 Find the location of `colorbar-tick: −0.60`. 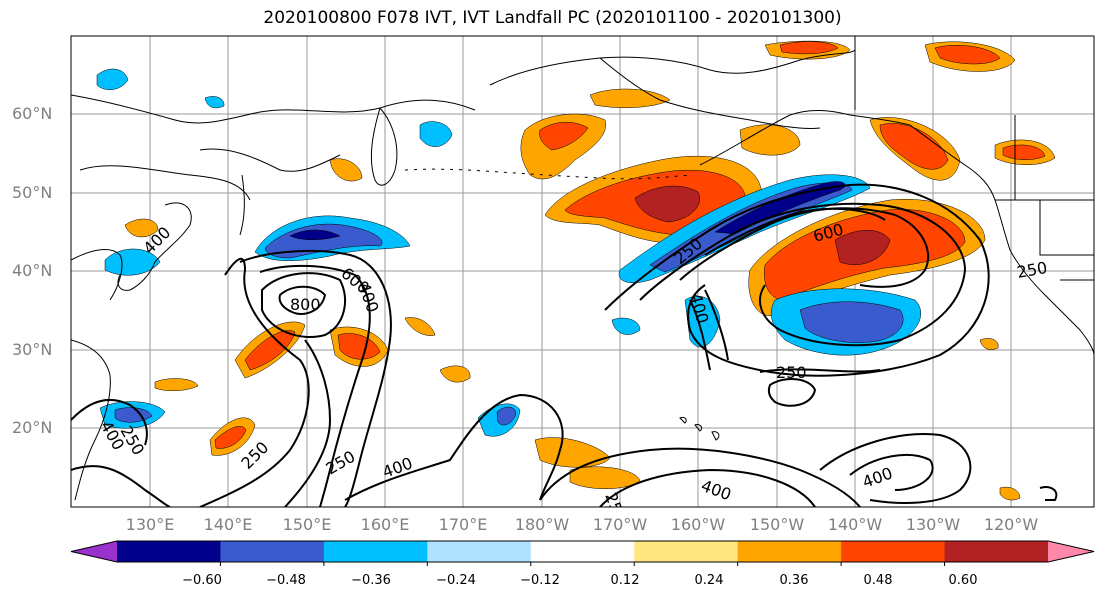

colorbar-tick: −0.60 is located at coordinates (202, 580).